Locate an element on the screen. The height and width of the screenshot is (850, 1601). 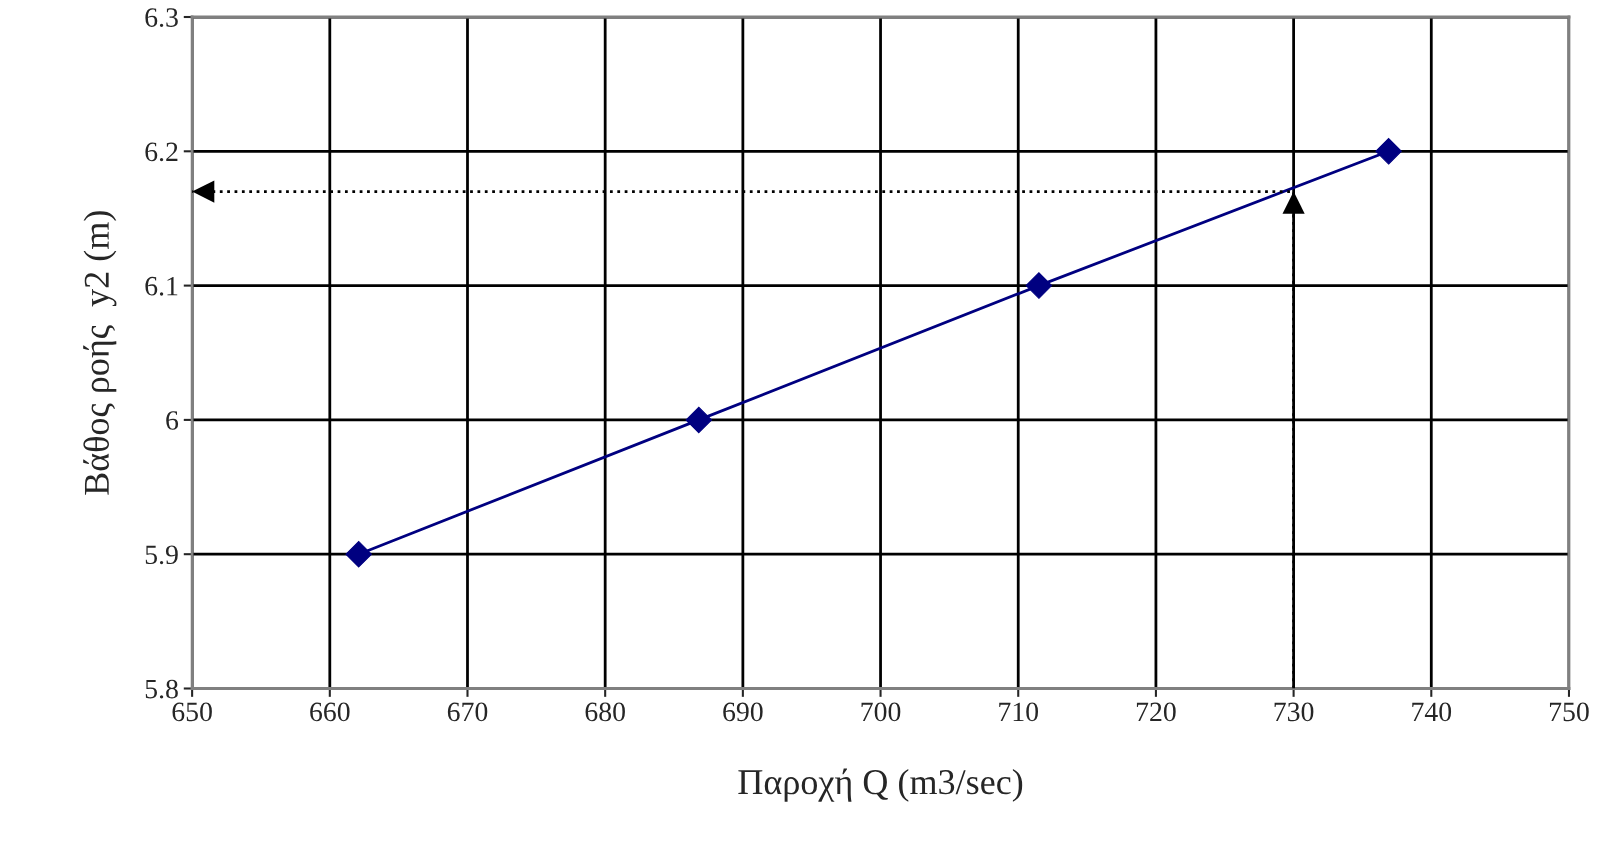
y-tick-label: 6.2 is located at coordinates (161, 152).